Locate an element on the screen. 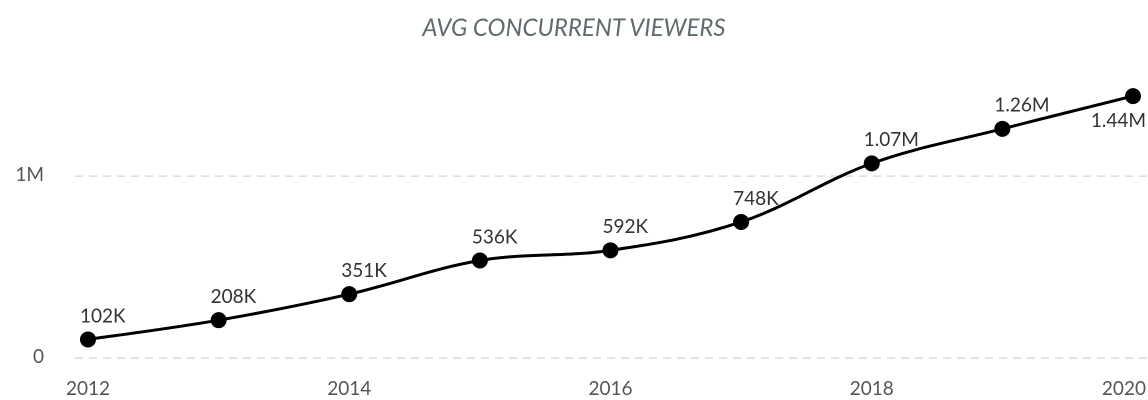 This screenshot has width=1148, height=400. data-label: 592K is located at coordinates (626, 226).